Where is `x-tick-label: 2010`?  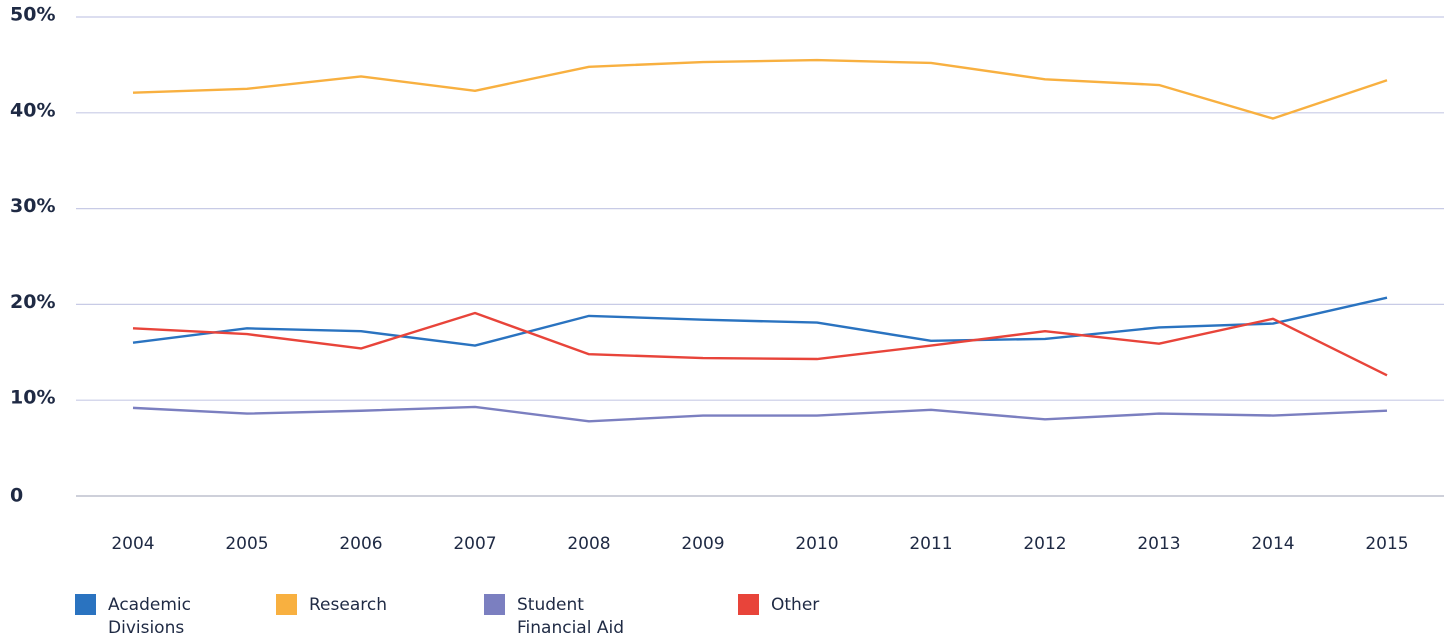
x-tick-label: 2010 is located at coordinates (816, 544).